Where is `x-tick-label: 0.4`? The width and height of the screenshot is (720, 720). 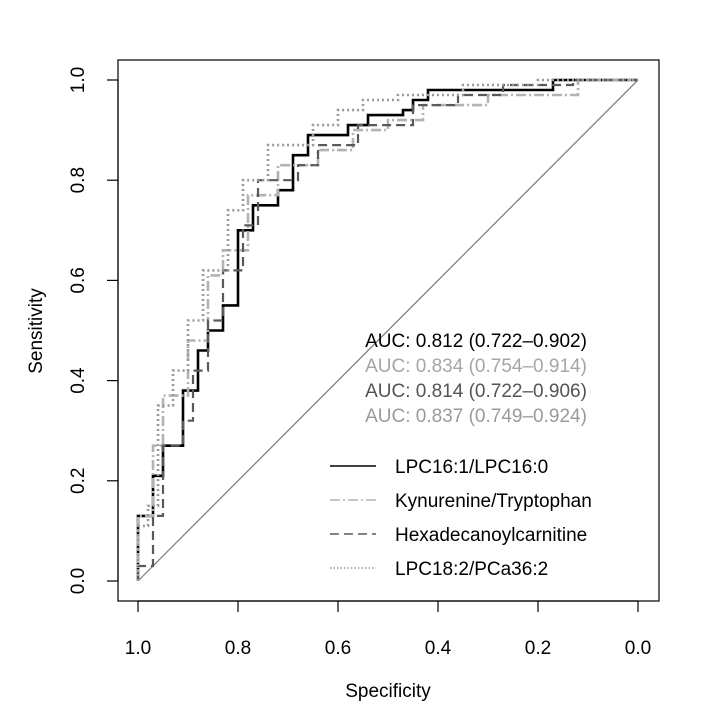
x-tick-label: 0.4 is located at coordinates (438, 648).